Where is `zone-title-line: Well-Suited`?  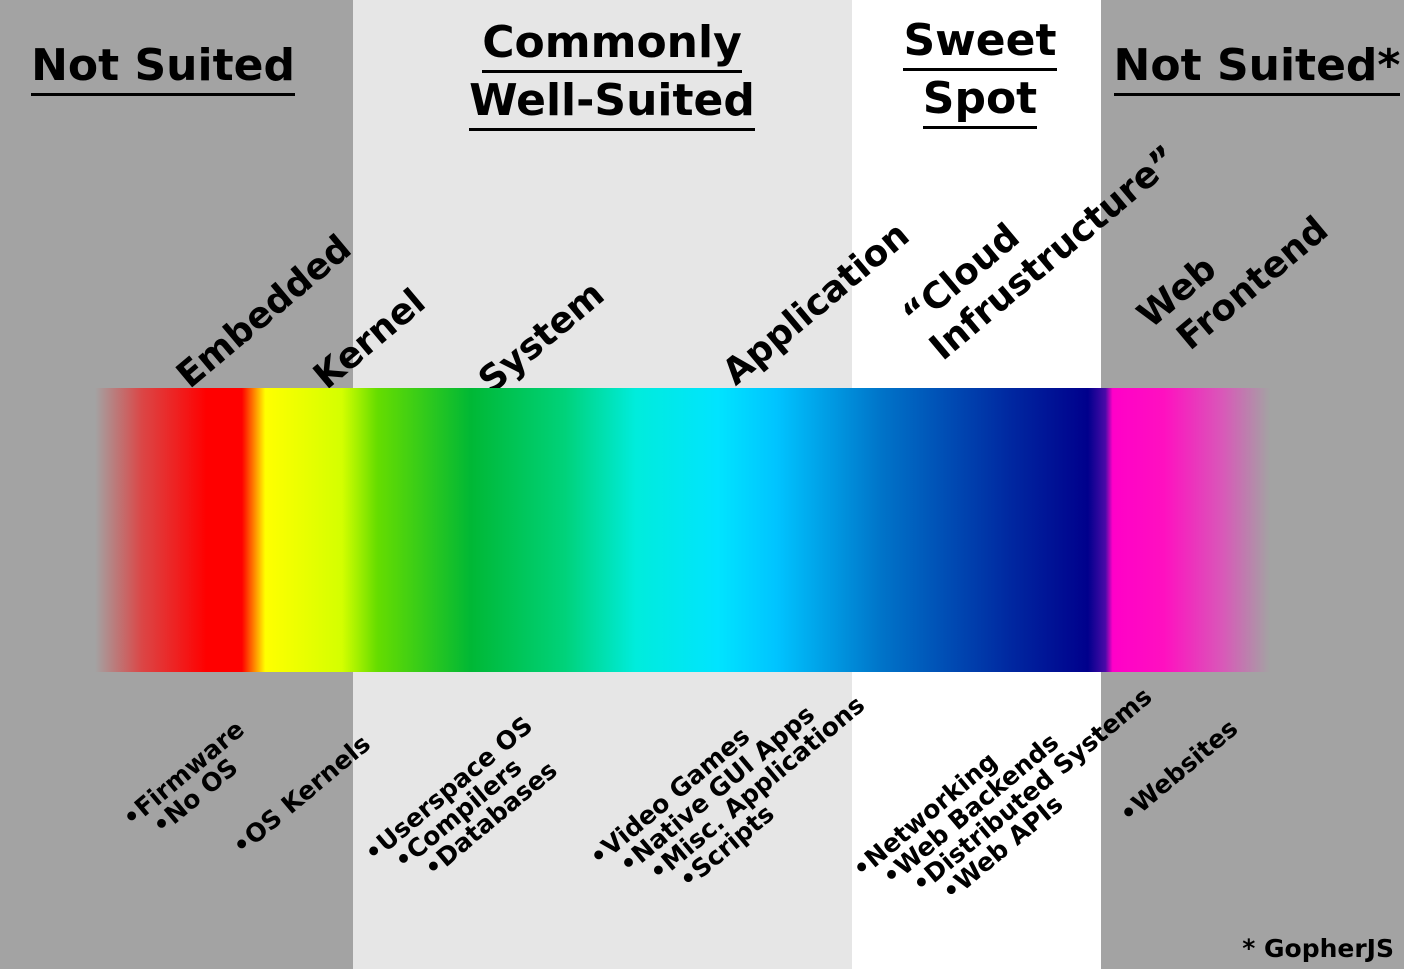
zone-title-line: Well-Suited is located at coordinates (612, 102).